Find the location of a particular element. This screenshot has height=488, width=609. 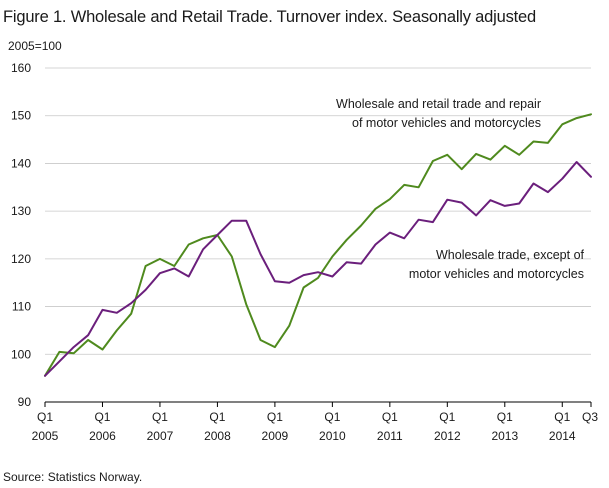

x-tick-label-year: 2012 is located at coordinates (447, 436).